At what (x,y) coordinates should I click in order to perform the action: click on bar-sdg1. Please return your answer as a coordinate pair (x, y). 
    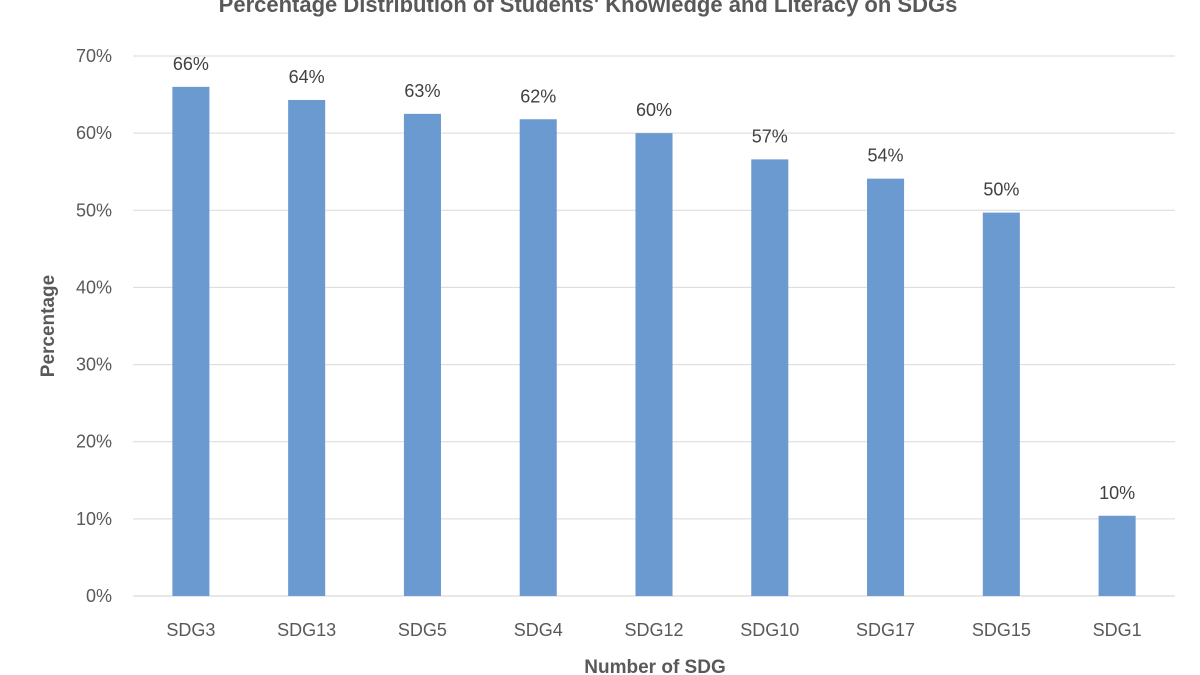
    Looking at the image, I should click on (1117, 555).